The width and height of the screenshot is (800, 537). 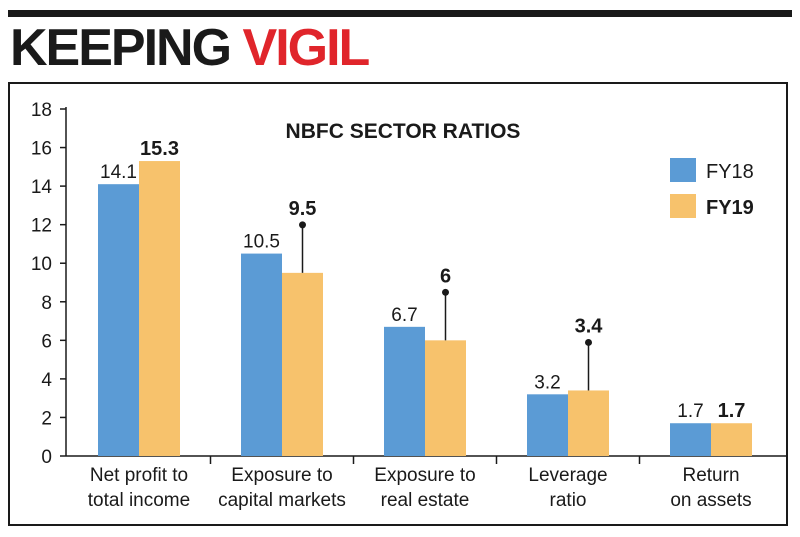 What do you see at coordinates (589, 326) in the screenshot?
I see `data-label-fy19: 3.4` at bounding box center [589, 326].